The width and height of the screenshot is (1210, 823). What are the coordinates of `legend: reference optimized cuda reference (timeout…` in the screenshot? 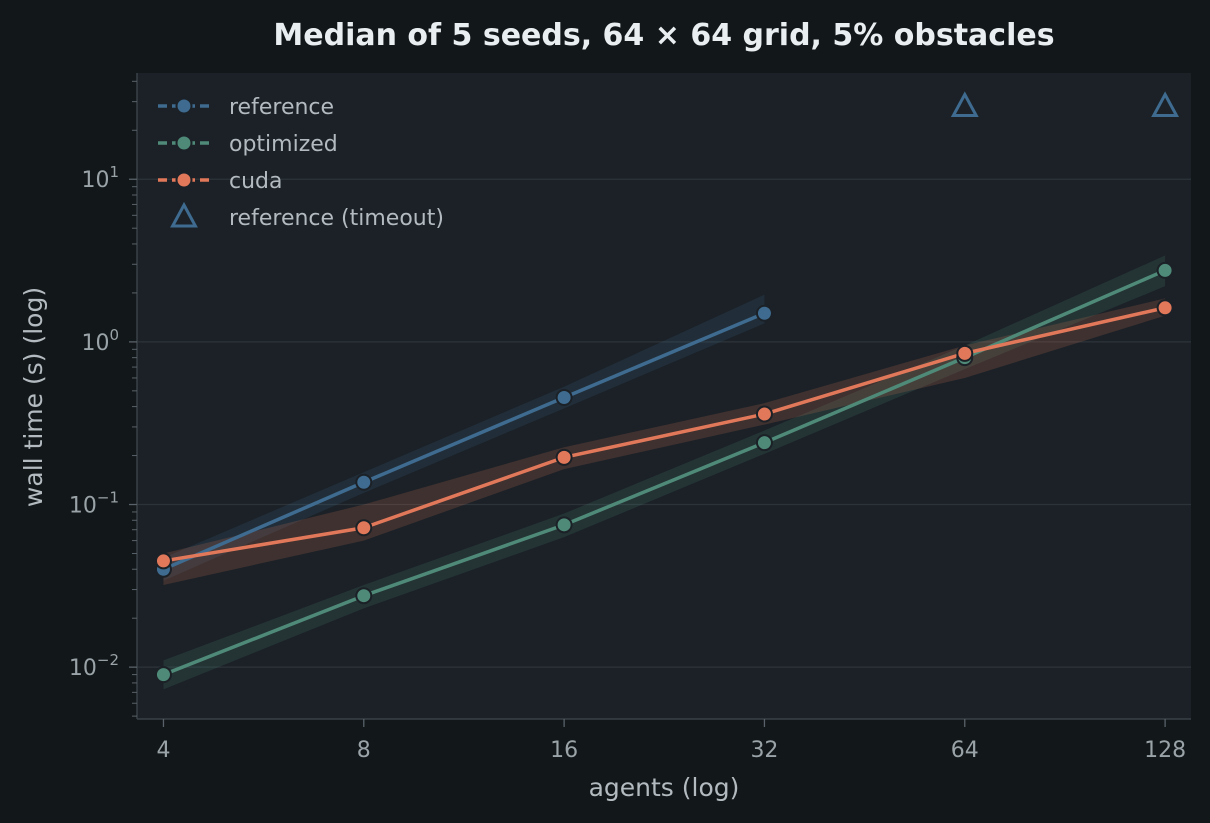 It's located at (301, 163).